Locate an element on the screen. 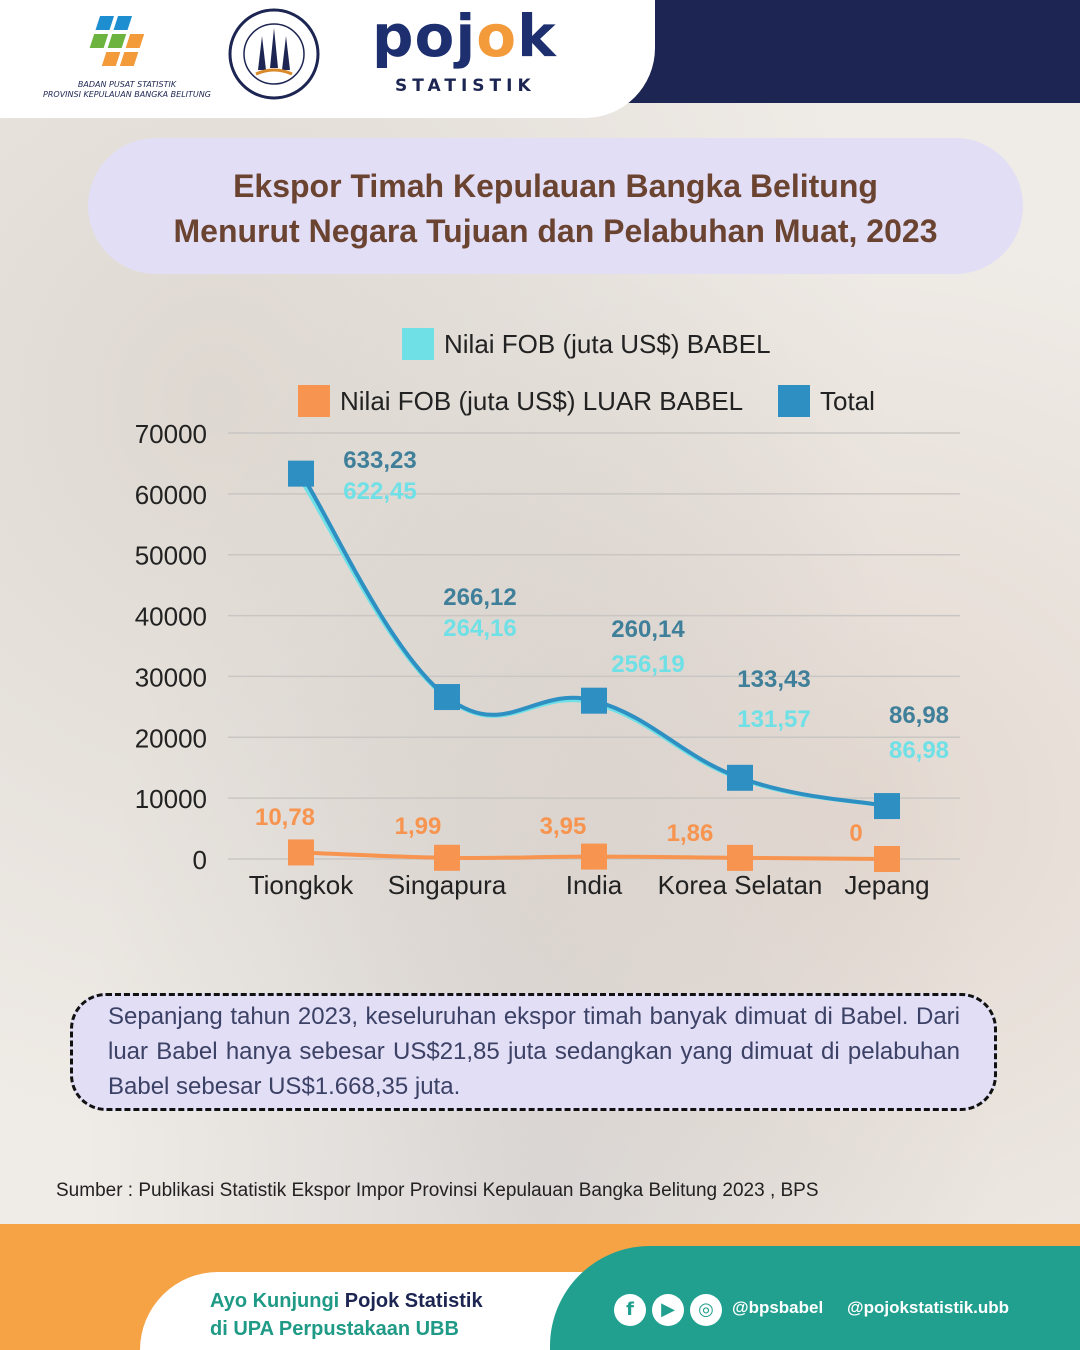 The image size is (1080, 1350). legend-label: Total is located at coordinates (847, 401).